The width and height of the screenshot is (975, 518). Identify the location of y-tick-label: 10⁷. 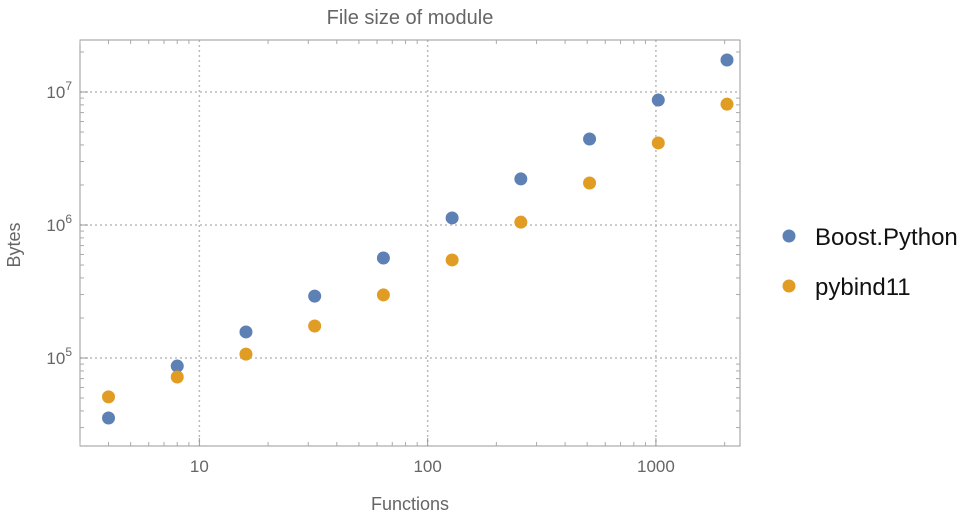
(59, 90).